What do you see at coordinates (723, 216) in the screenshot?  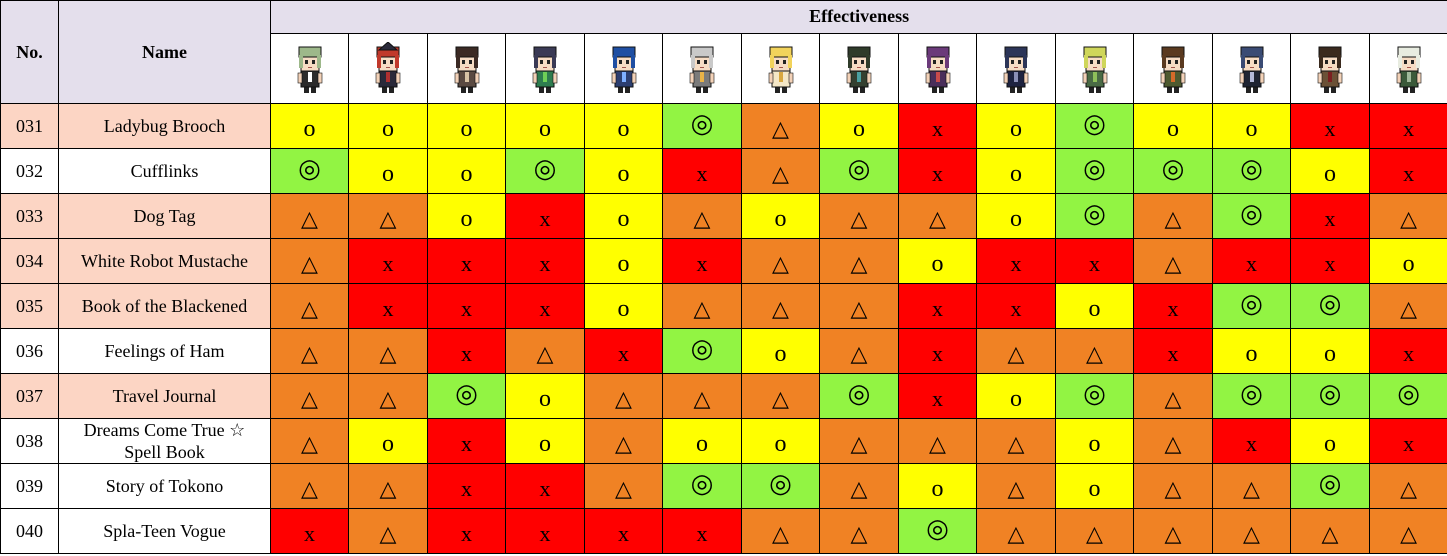 I see `table-row: 033 Dog Tag △ △ o x o △ o △ △ o ◎ △ ◎ x △` at bounding box center [723, 216].